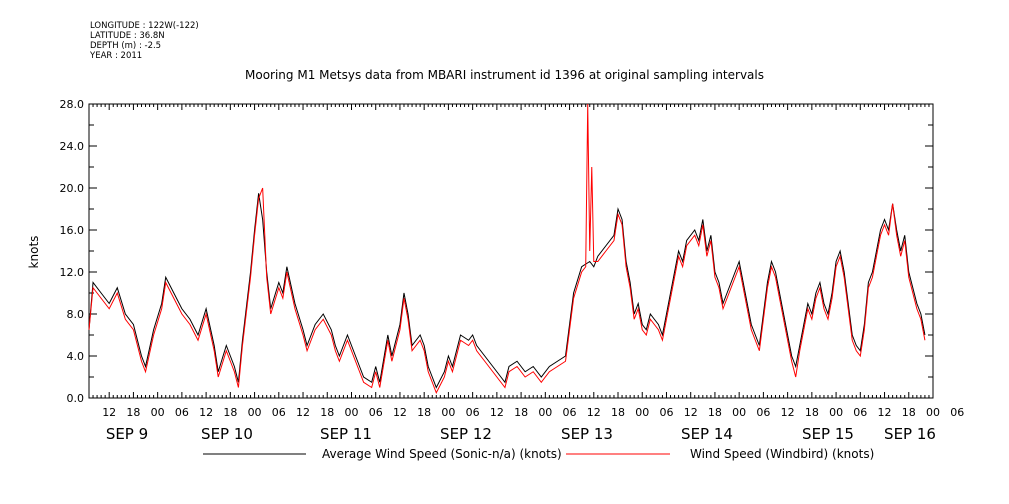  Describe the element at coordinates (72, 188) in the screenshot. I see `y-tick-label: 20.0` at that location.